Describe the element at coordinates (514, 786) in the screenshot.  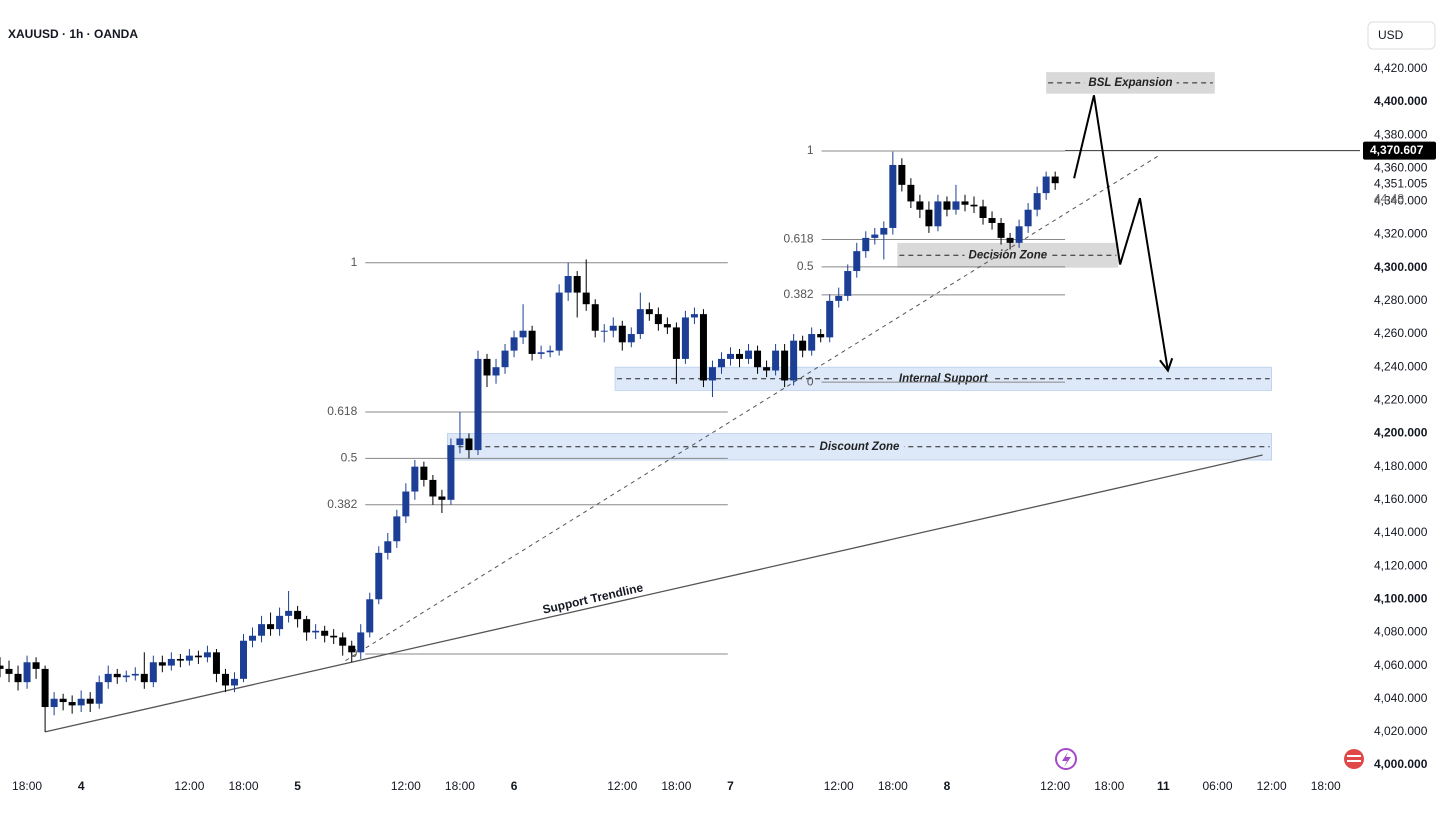
I see `x-tick-label: 6` at that location.